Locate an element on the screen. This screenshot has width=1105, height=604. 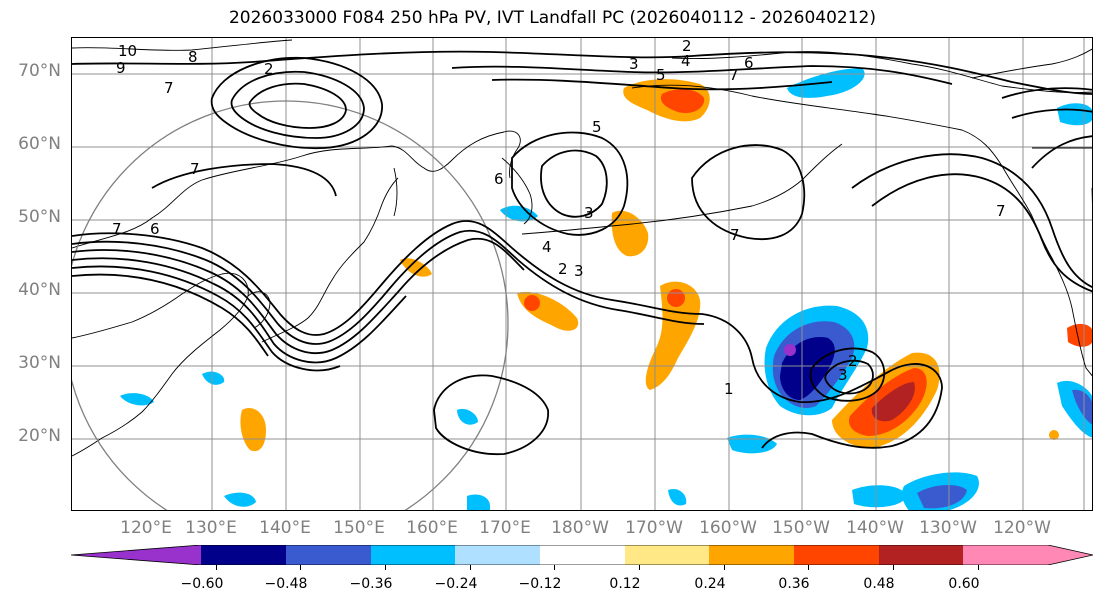
ivt-patch-neg-south2 is located at coordinates (879, 496).